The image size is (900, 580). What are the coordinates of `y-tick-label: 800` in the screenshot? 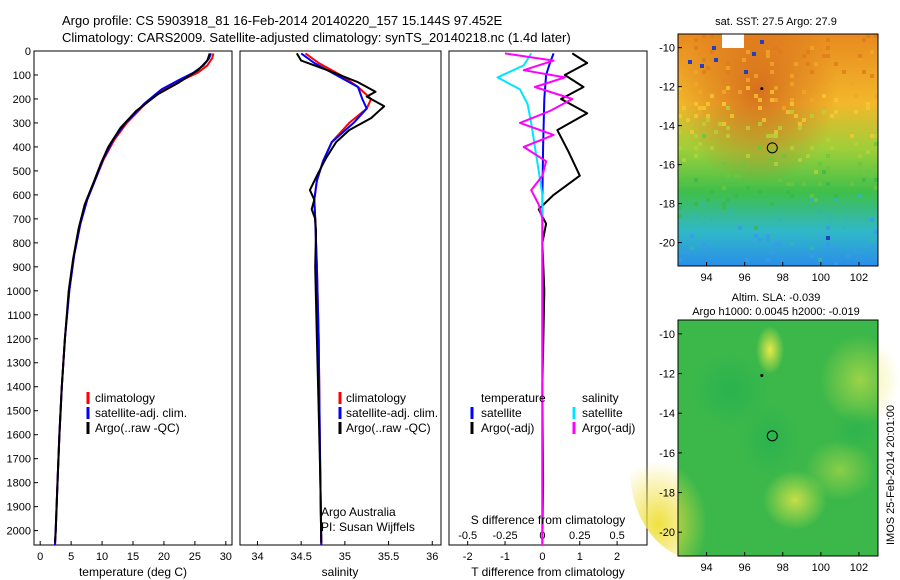 It's located at (22, 244).